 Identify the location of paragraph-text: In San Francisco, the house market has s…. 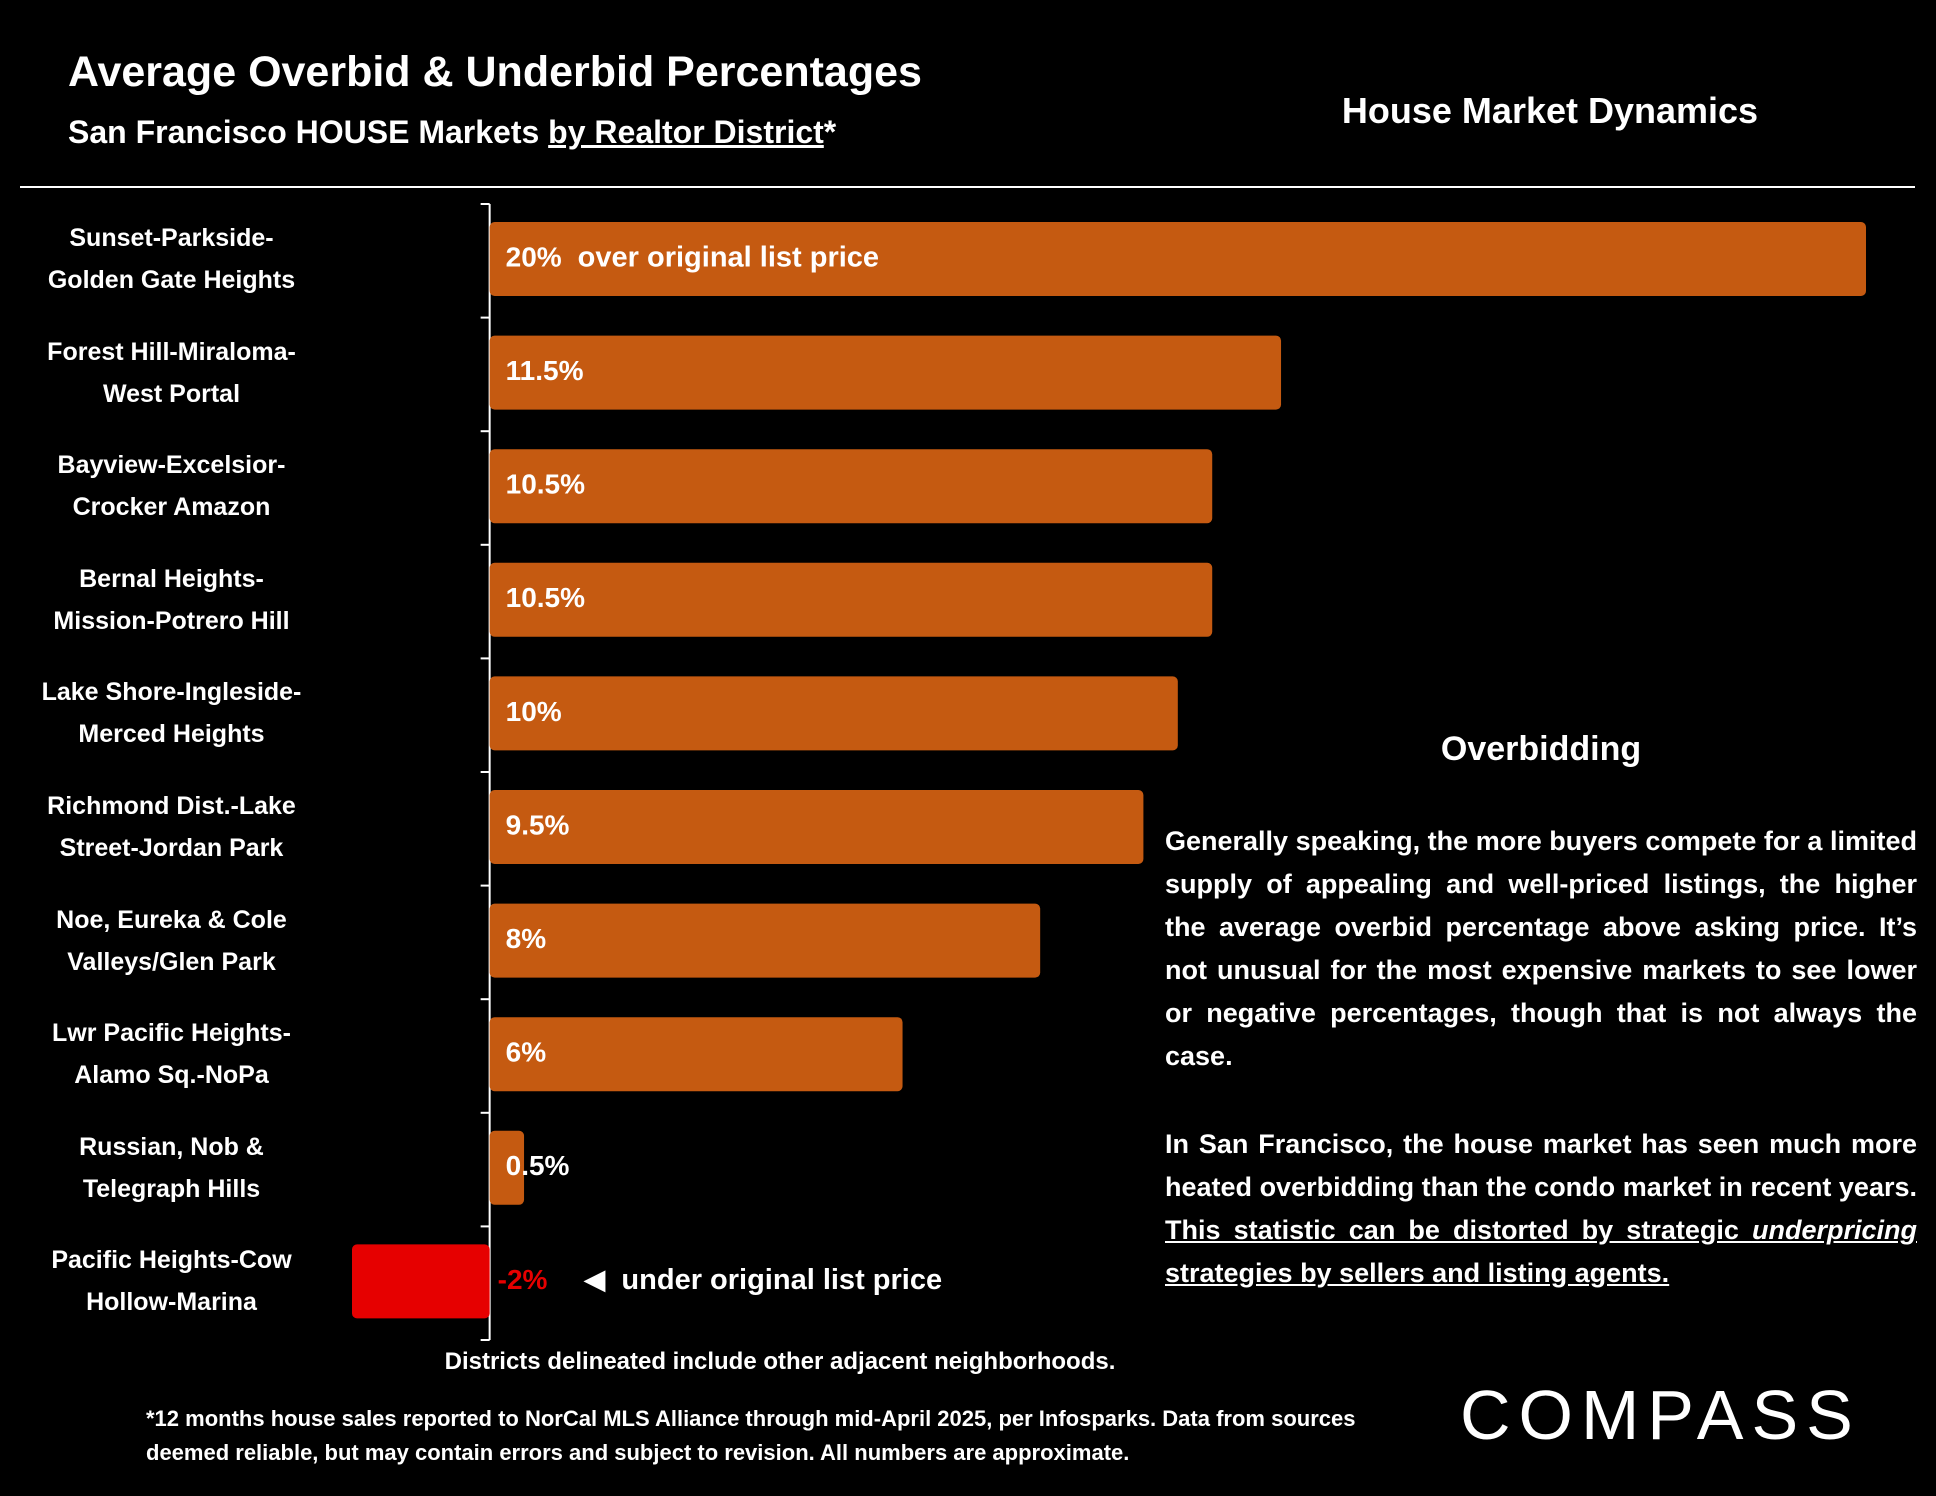
(1541, 1165).